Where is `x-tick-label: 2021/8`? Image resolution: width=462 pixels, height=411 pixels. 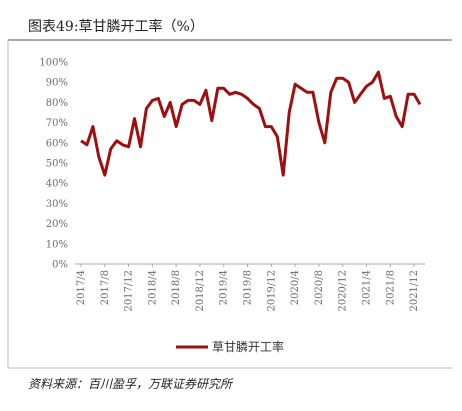 x-tick-label: 2021/8 is located at coordinates (390, 287).